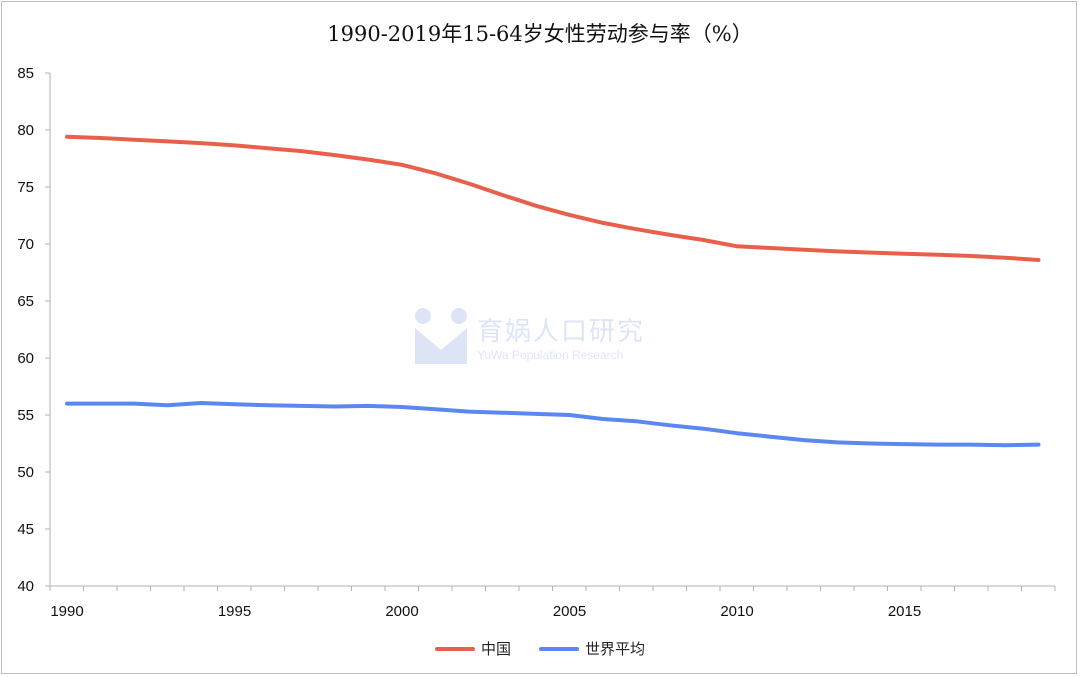 This screenshot has height=677, width=1080. I want to click on legend-item-china: 中国, so click(472, 648).